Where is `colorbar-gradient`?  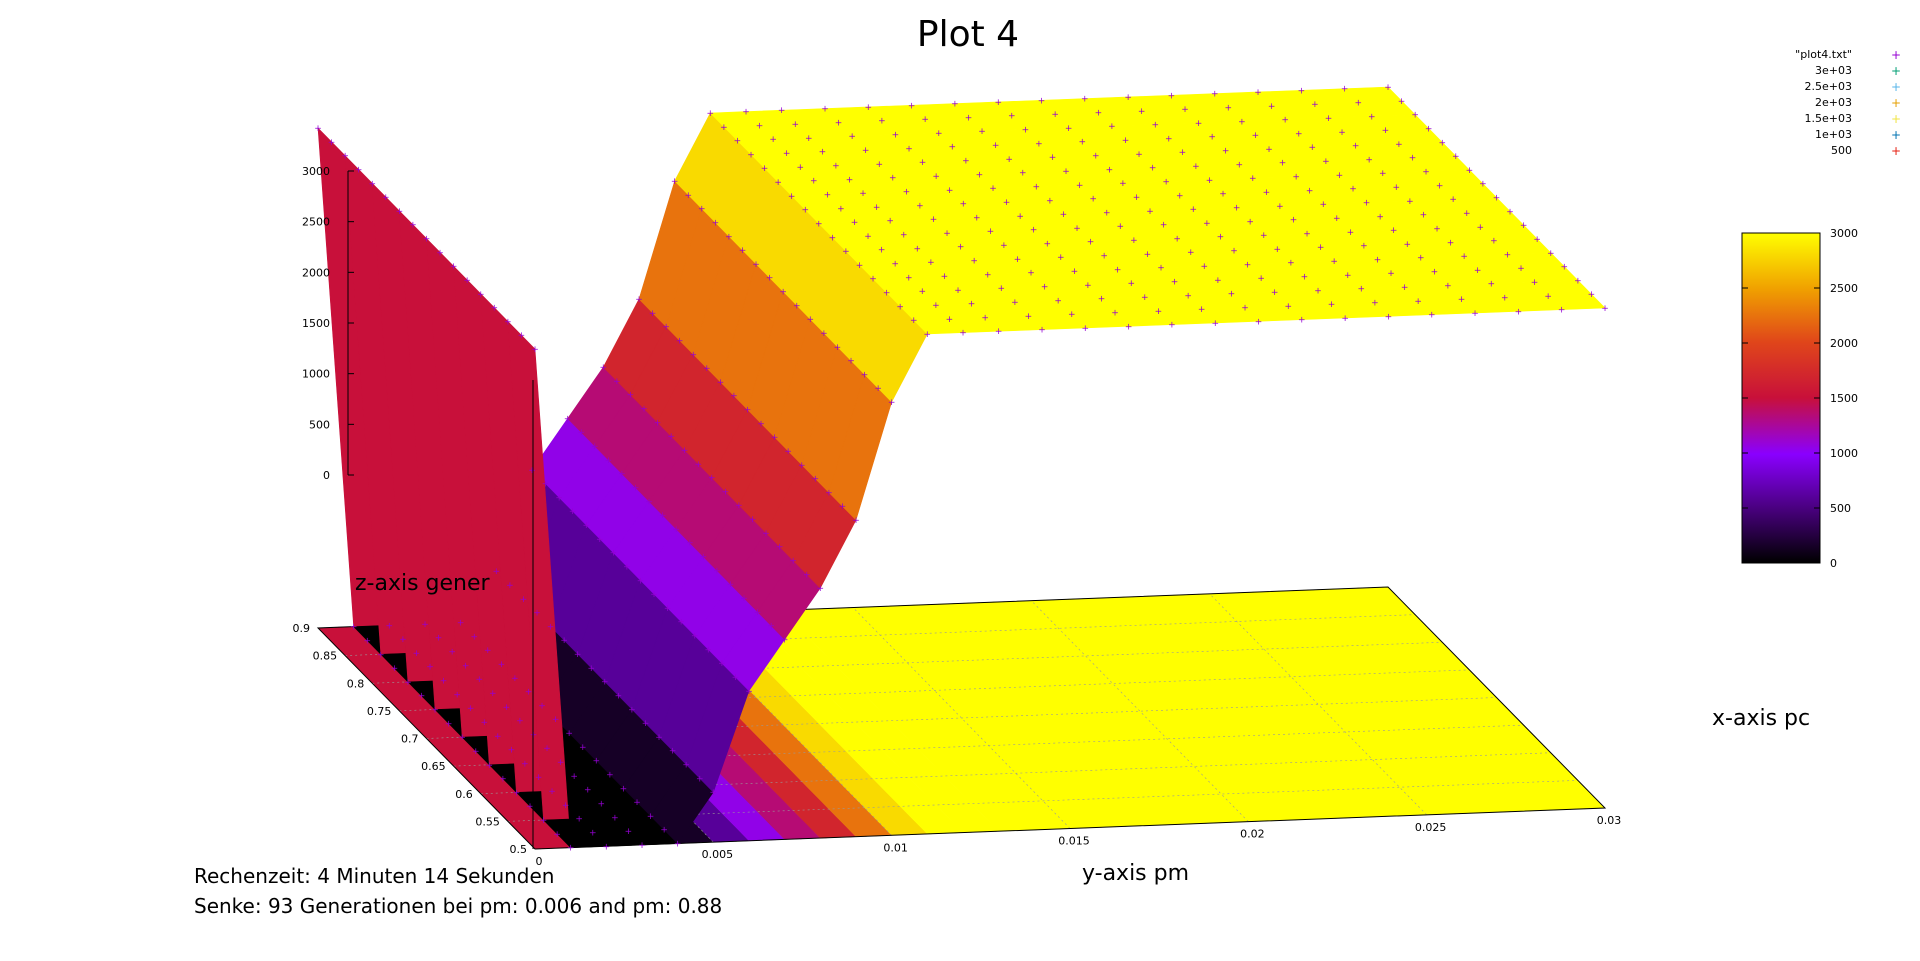 colorbar-gradient is located at coordinates (1781, 398).